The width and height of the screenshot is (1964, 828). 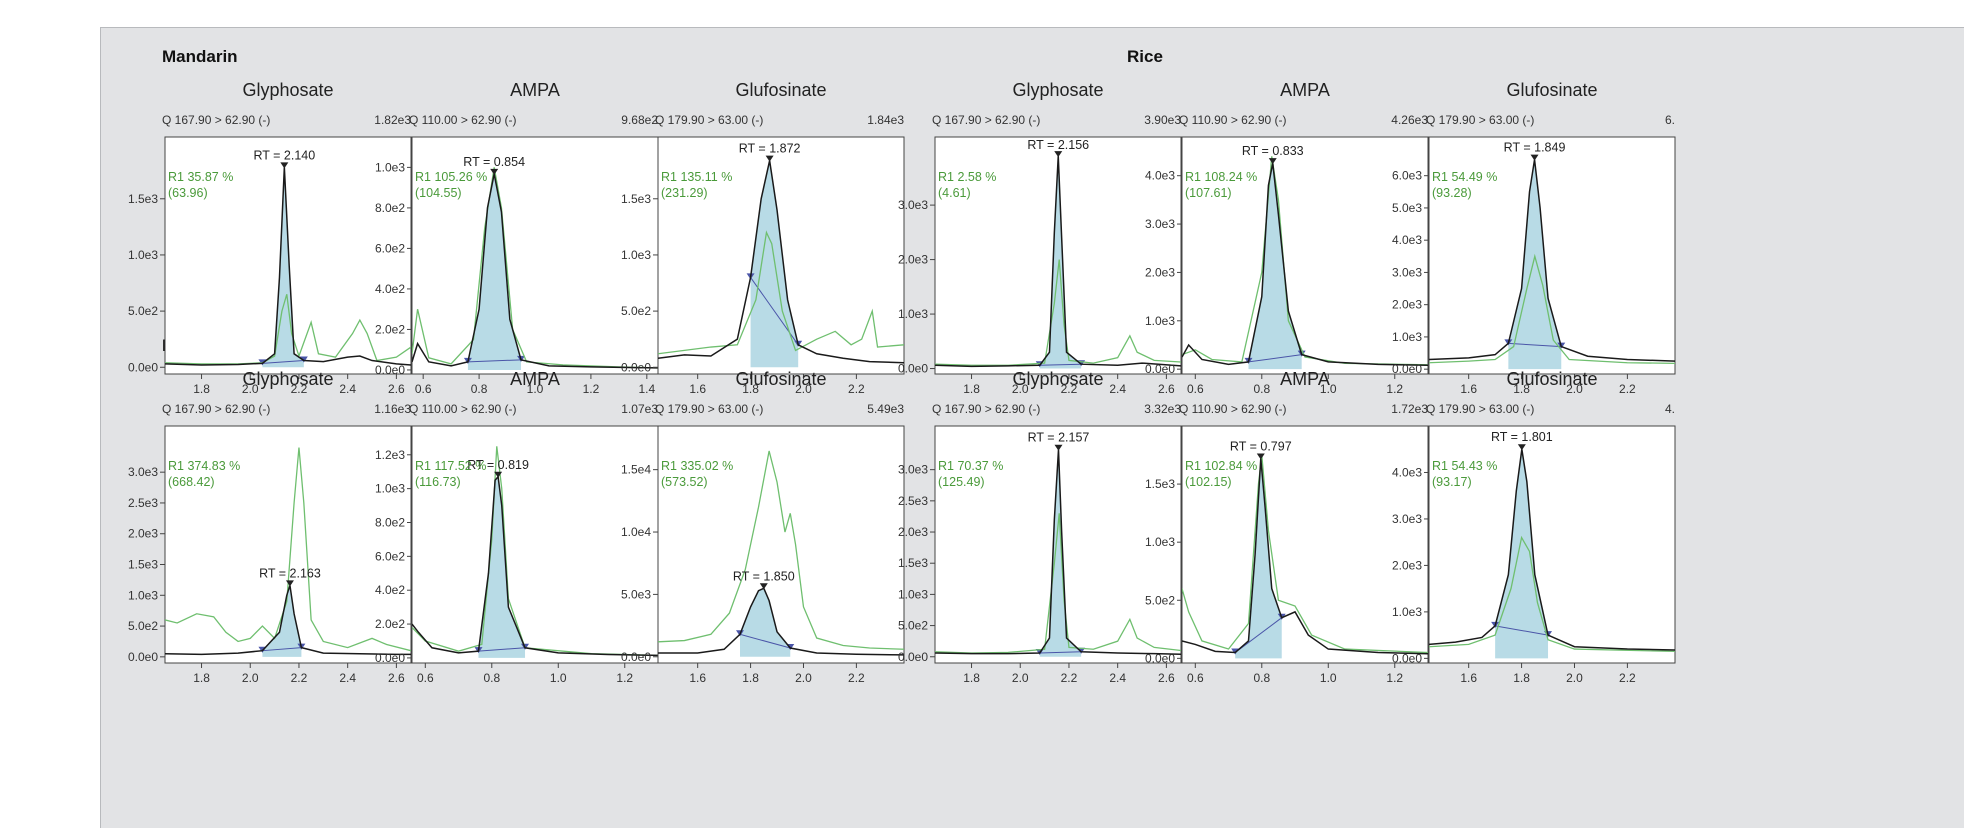 What do you see at coordinates (1452, 193) in the screenshot?
I see `ion-ratio-reference: (93.28)` at bounding box center [1452, 193].